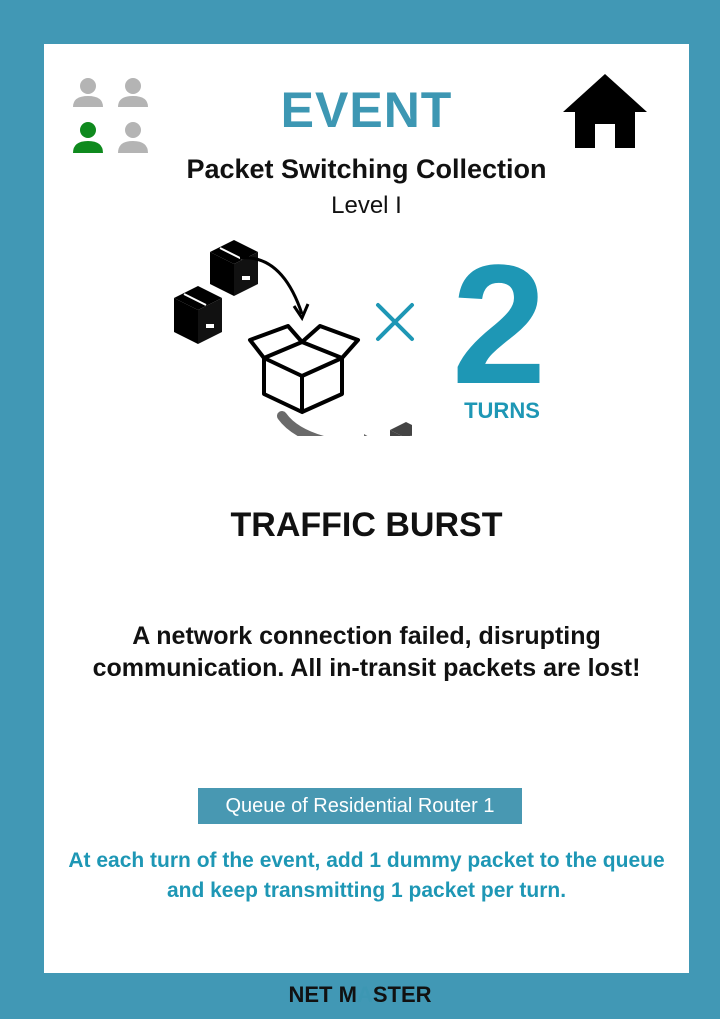  I want to click on open-box-icon, so click(304, 369).